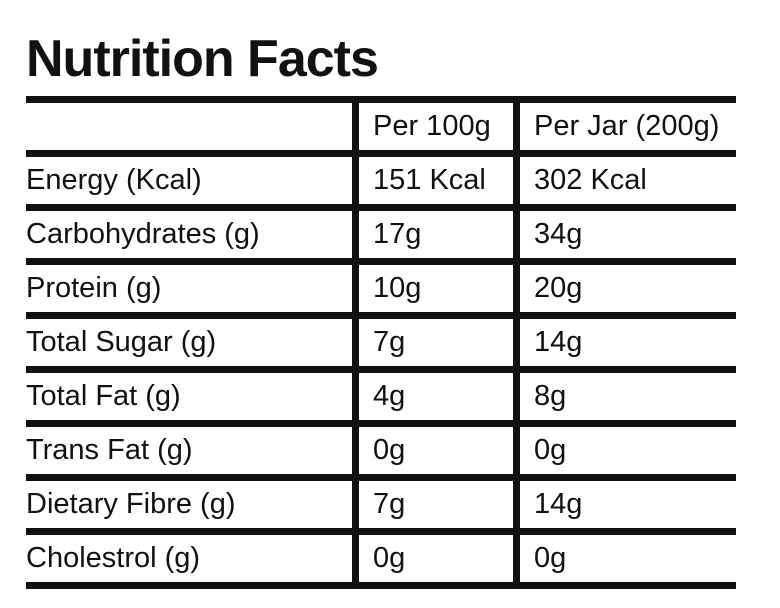 This screenshot has height=608, width=780. I want to click on nutrient-name: Carbohydrates (g), so click(143, 234).